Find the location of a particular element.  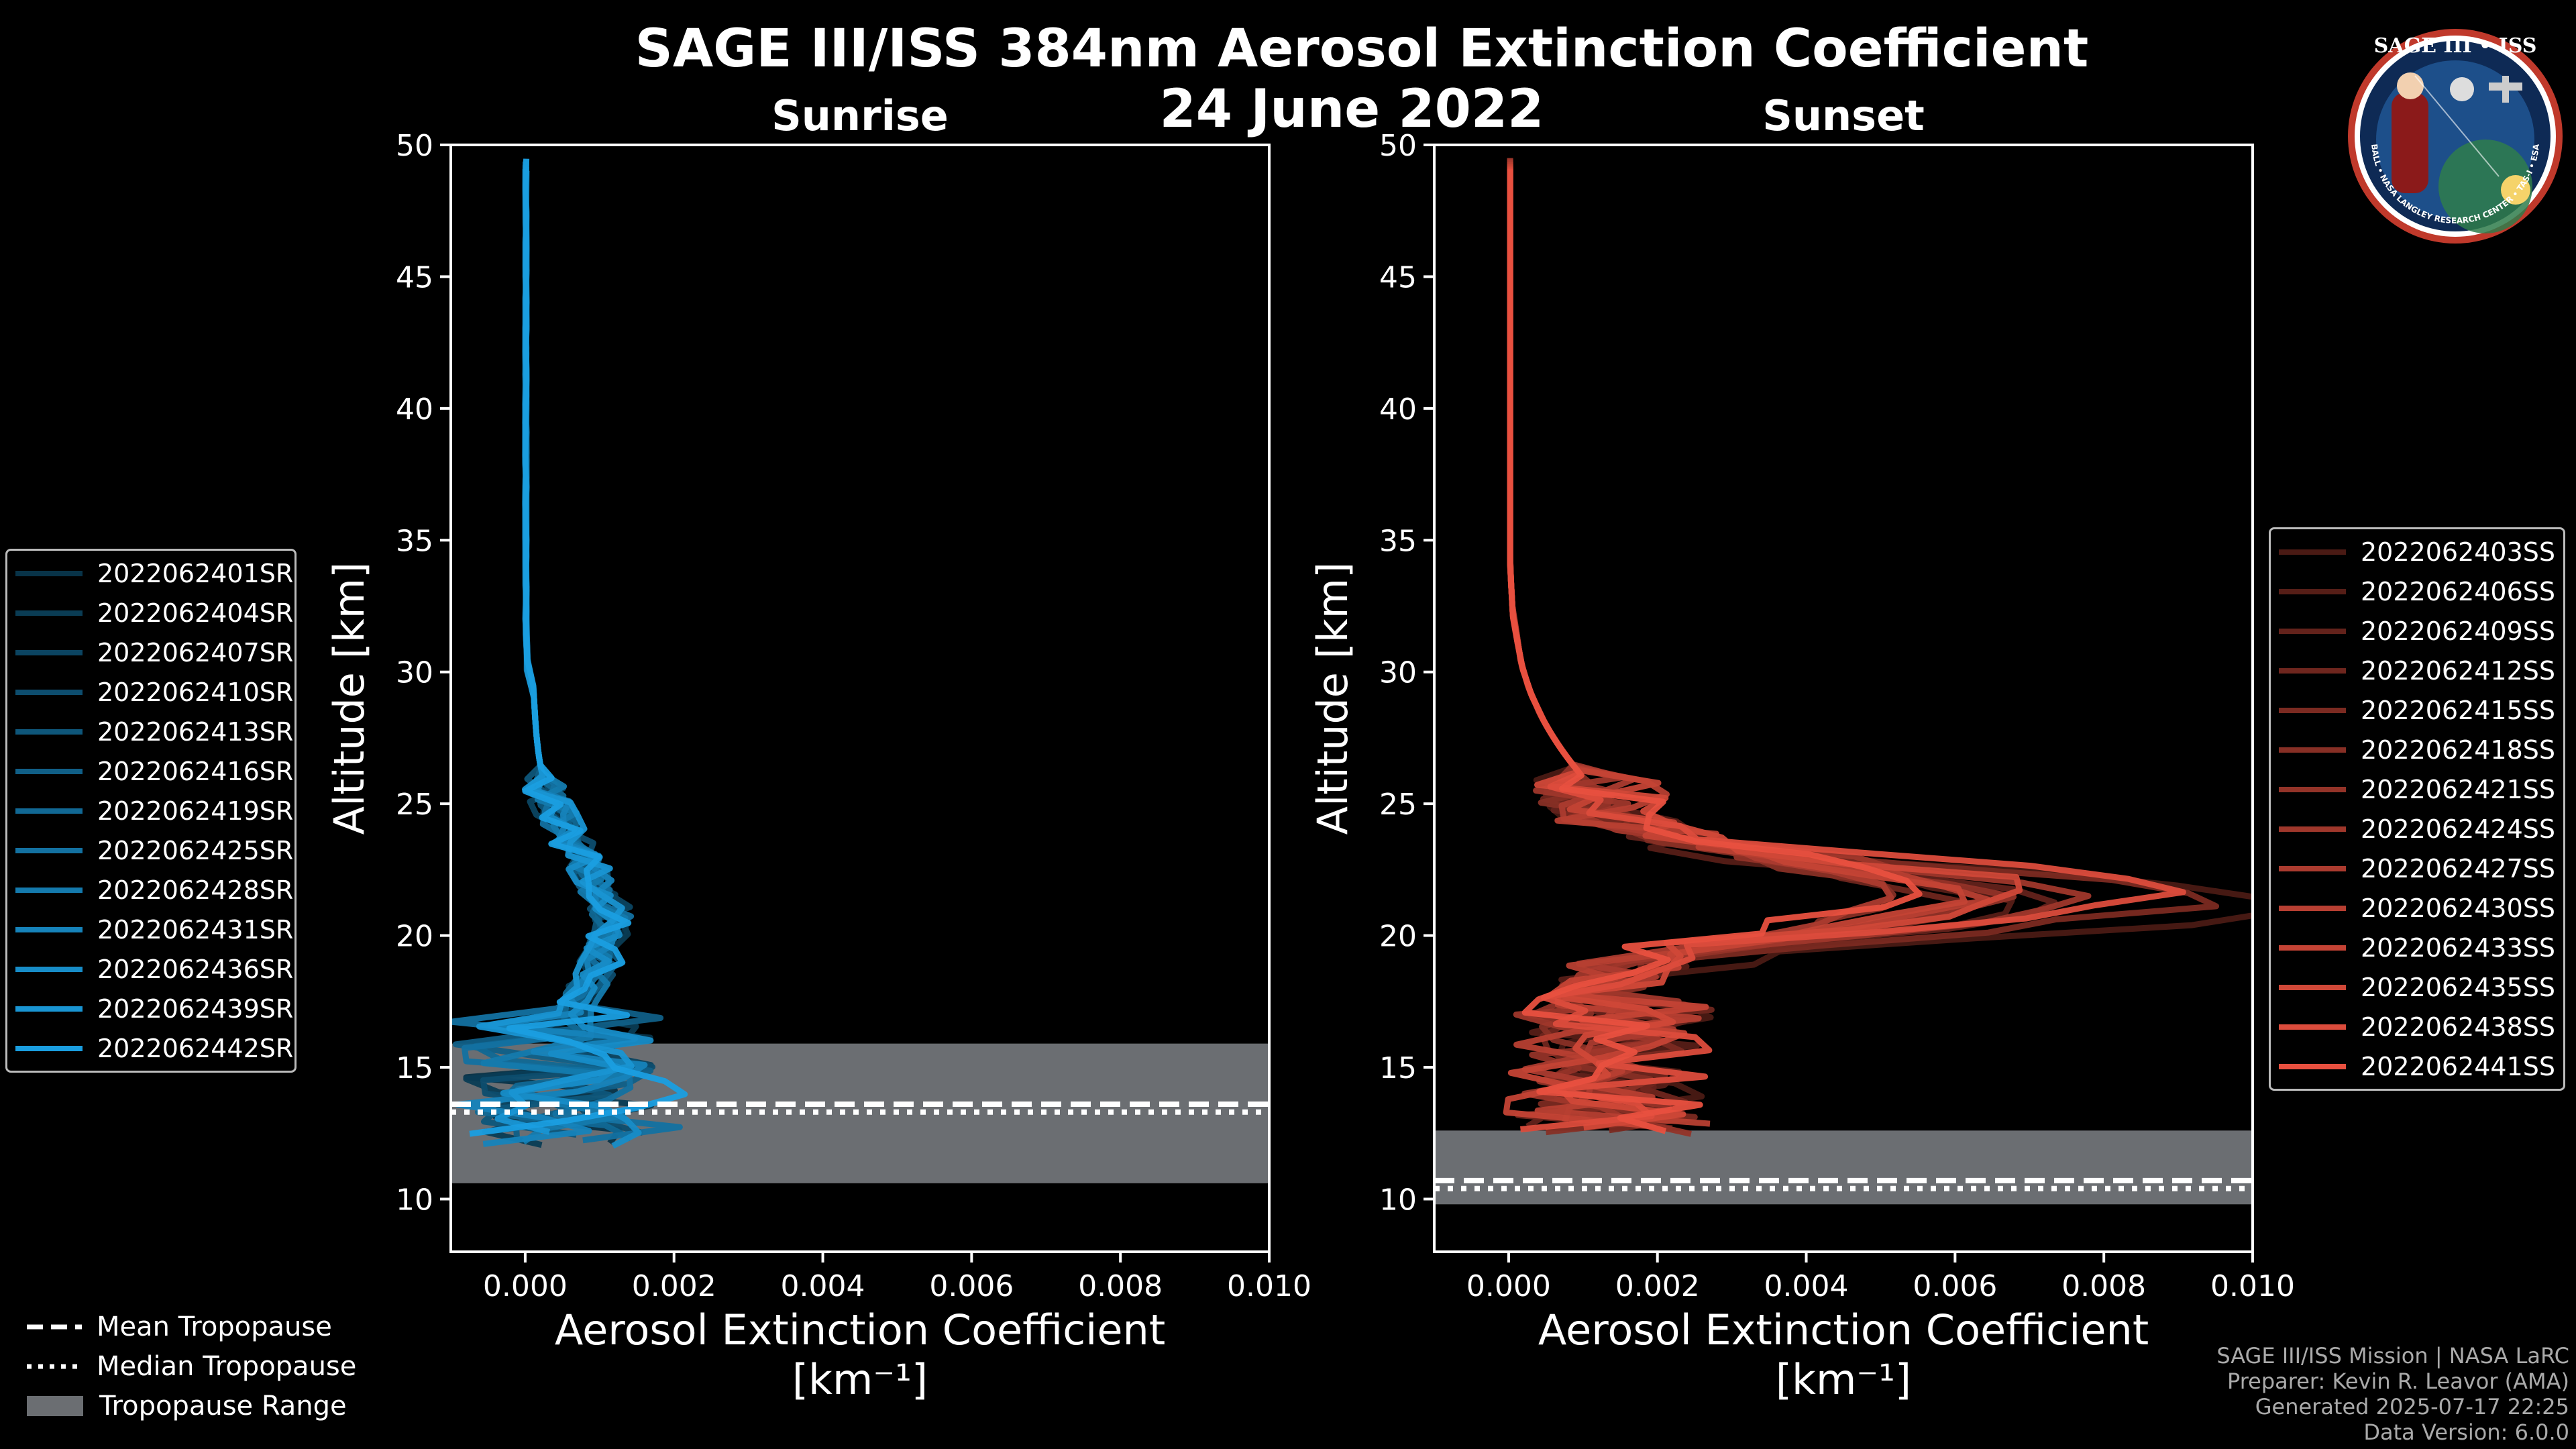

legend-label: 2022062419SR is located at coordinates (195, 811).